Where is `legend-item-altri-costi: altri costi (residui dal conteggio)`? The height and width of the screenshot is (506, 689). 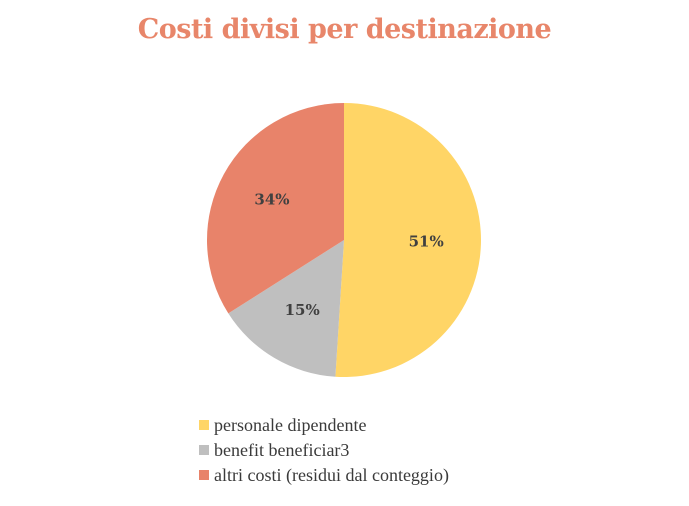
legend-item-altri-costi: altri costi (residui dal conteggio) is located at coordinates (324, 475).